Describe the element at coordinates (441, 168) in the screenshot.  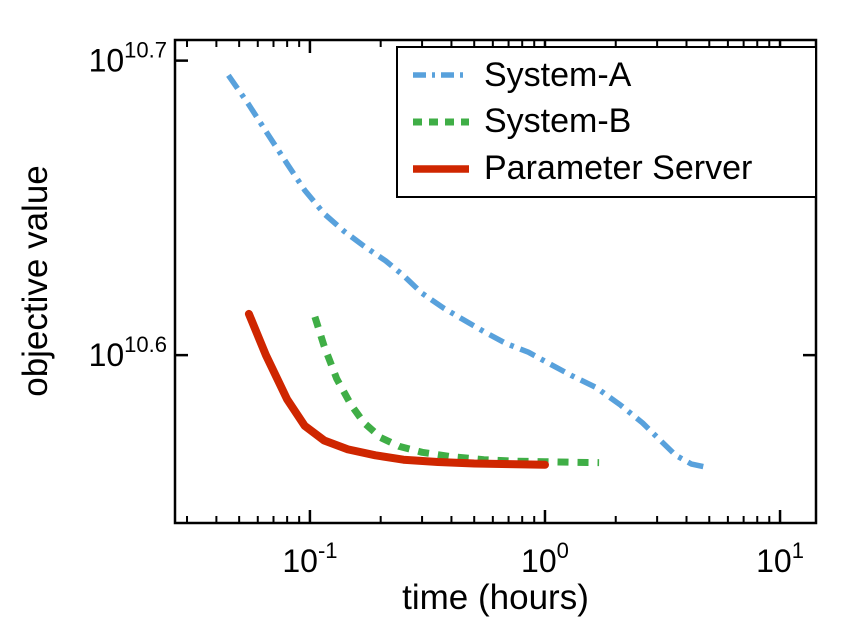
I see `parameter-server-line-sample` at that location.